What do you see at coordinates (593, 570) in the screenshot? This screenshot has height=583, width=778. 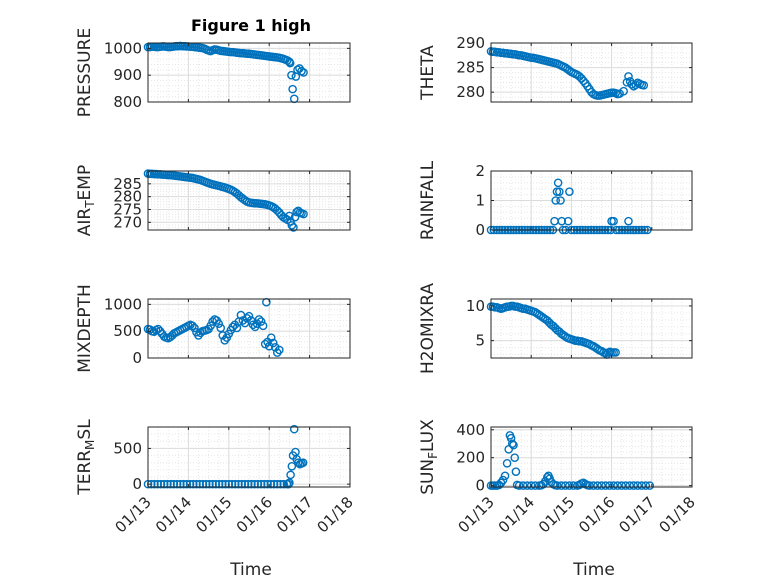 I see `x-axis-label-right: Time` at bounding box center [593, 570].